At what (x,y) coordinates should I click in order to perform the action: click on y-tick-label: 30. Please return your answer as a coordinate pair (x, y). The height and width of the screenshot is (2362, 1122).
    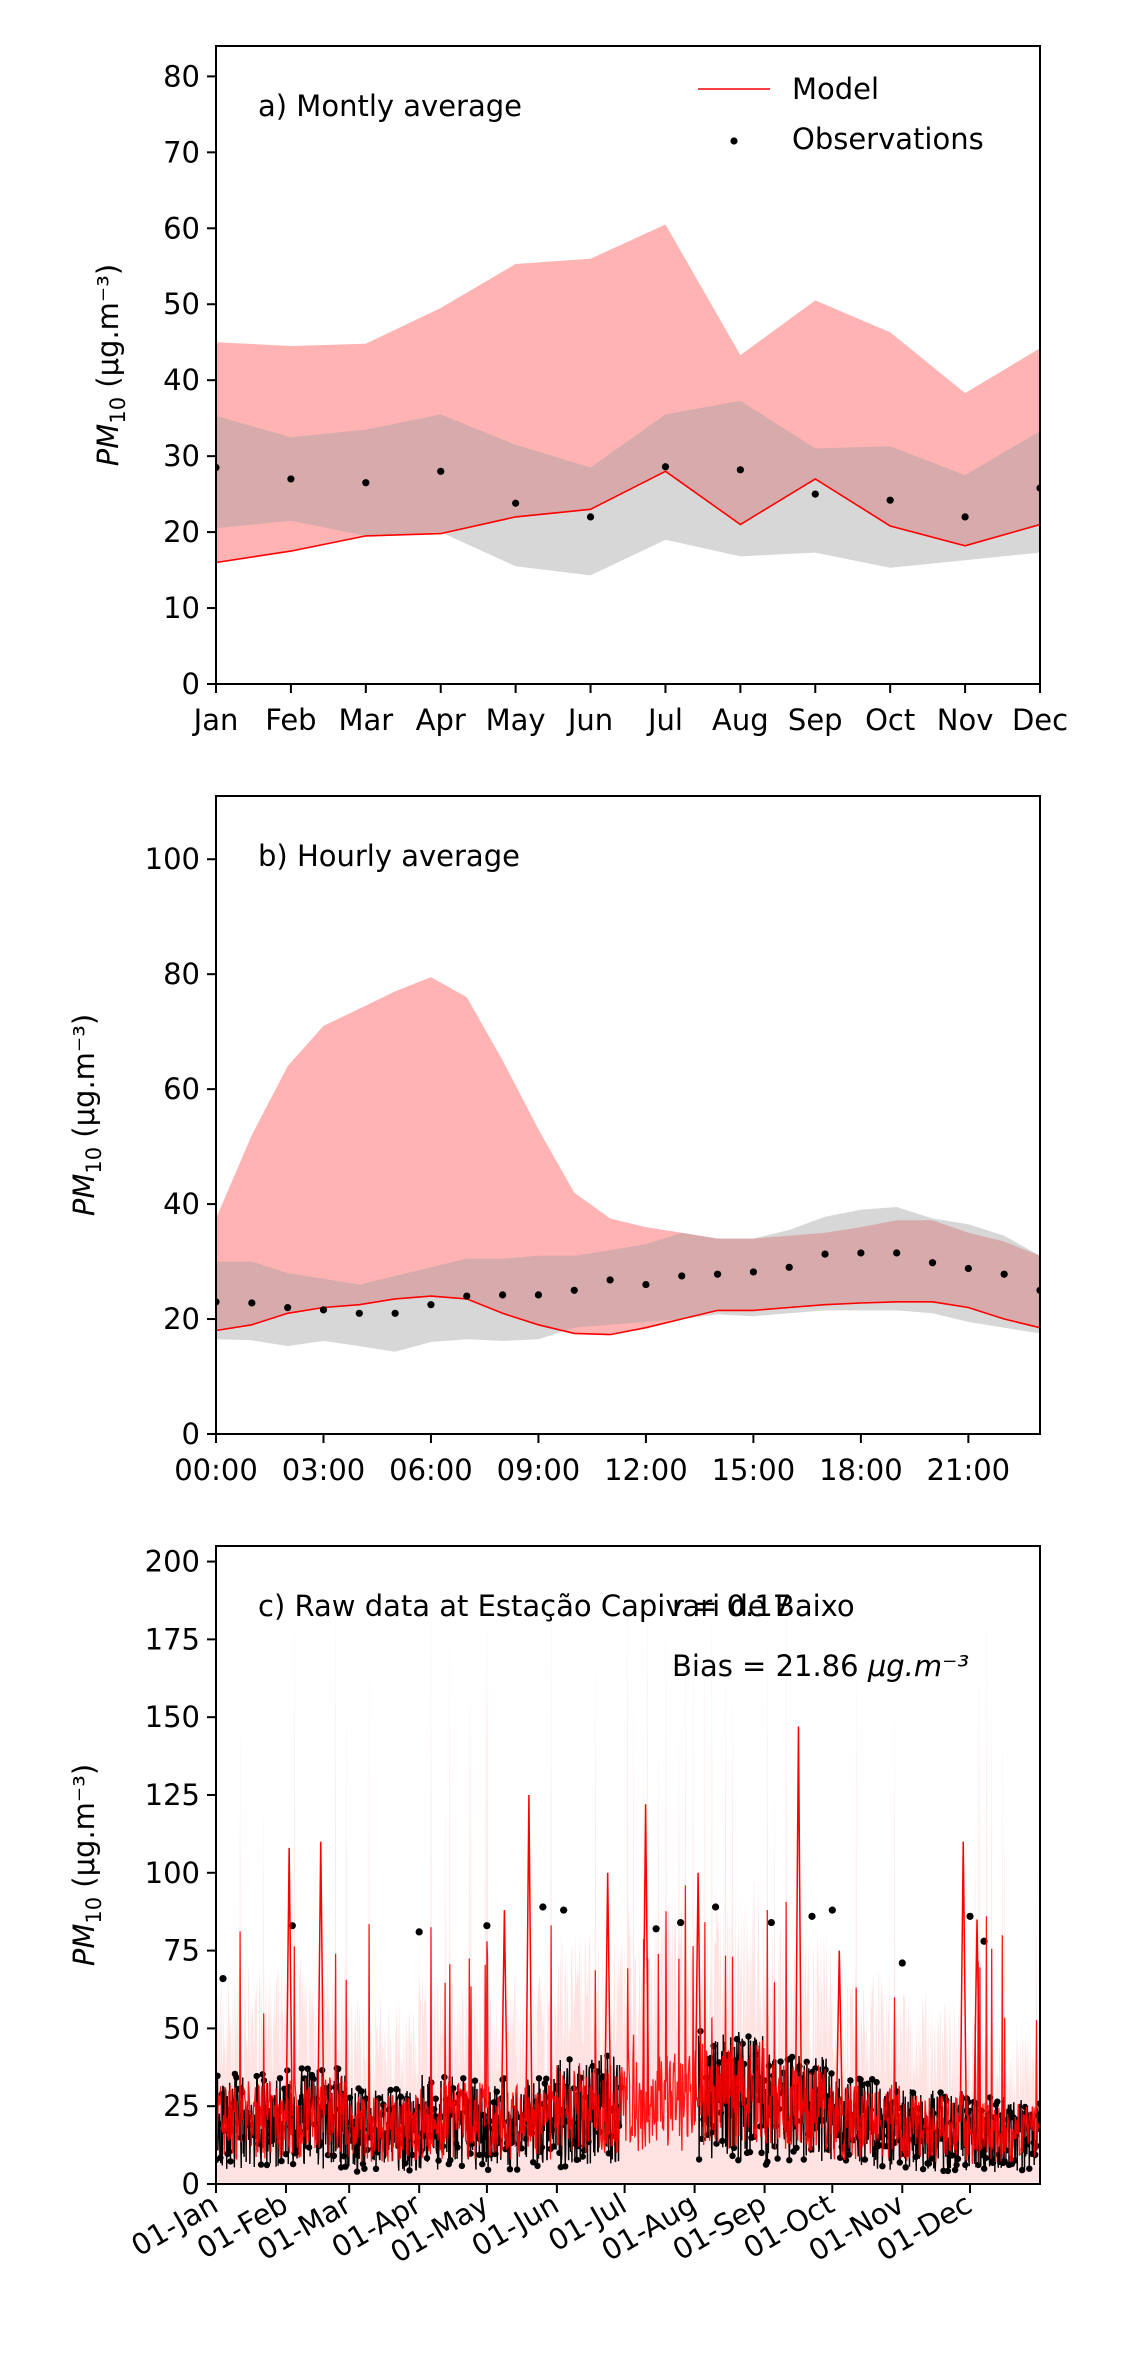
    Looking at the image, I should click on (181, 456).